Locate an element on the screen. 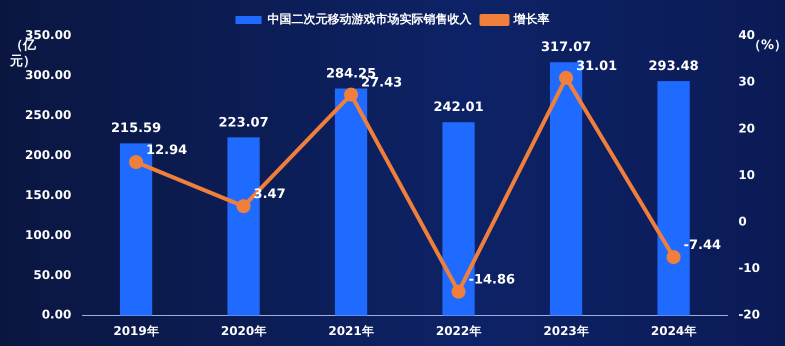 Image resolution: width=785 pixels, height=346 pixels. y2-tick-label: 10 is located at coordinates (747, 175).